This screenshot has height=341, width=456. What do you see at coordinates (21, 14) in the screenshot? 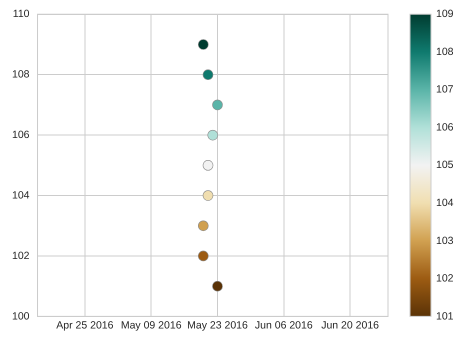
I see `y-tick-label: 110` at bounding box center [21, 14].